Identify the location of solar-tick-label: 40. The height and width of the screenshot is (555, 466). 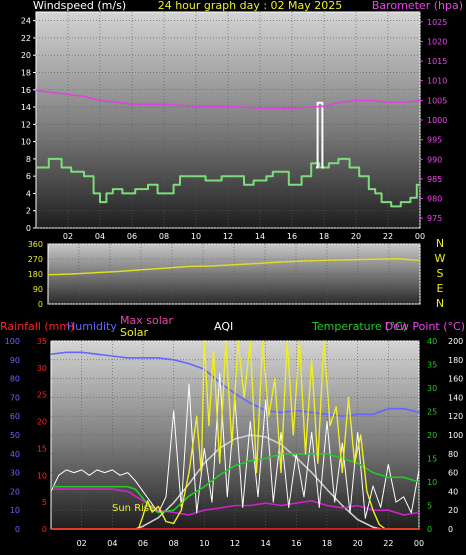
(453, 491).